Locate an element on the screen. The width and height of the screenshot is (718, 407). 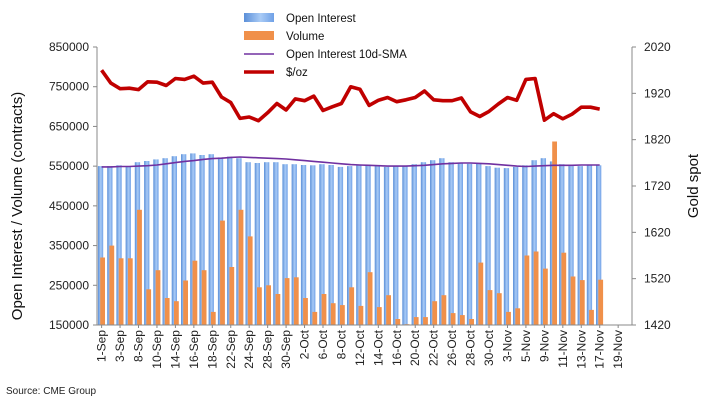
x-tick-label: 3-Sep is located at coordinates (120, 346).